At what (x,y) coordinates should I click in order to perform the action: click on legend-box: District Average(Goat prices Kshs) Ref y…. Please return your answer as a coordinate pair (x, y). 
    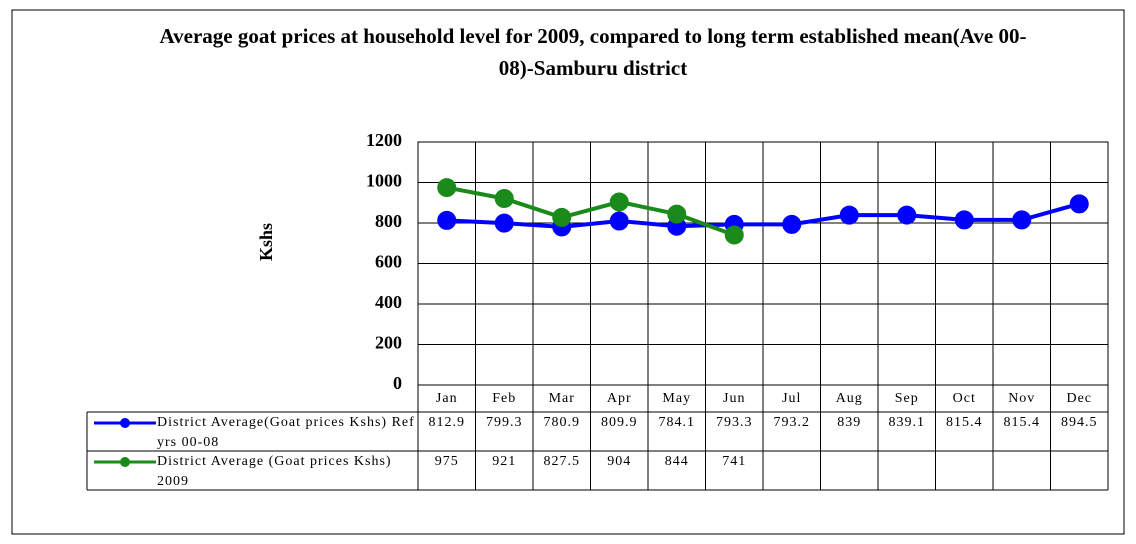
    Looking at the image, I should click on (286, 432).